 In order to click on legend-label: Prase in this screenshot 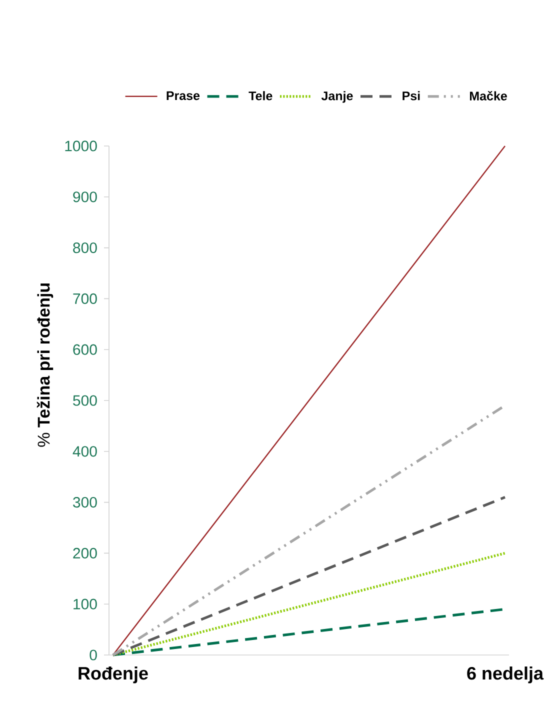, I will do `click(183, 95)`.